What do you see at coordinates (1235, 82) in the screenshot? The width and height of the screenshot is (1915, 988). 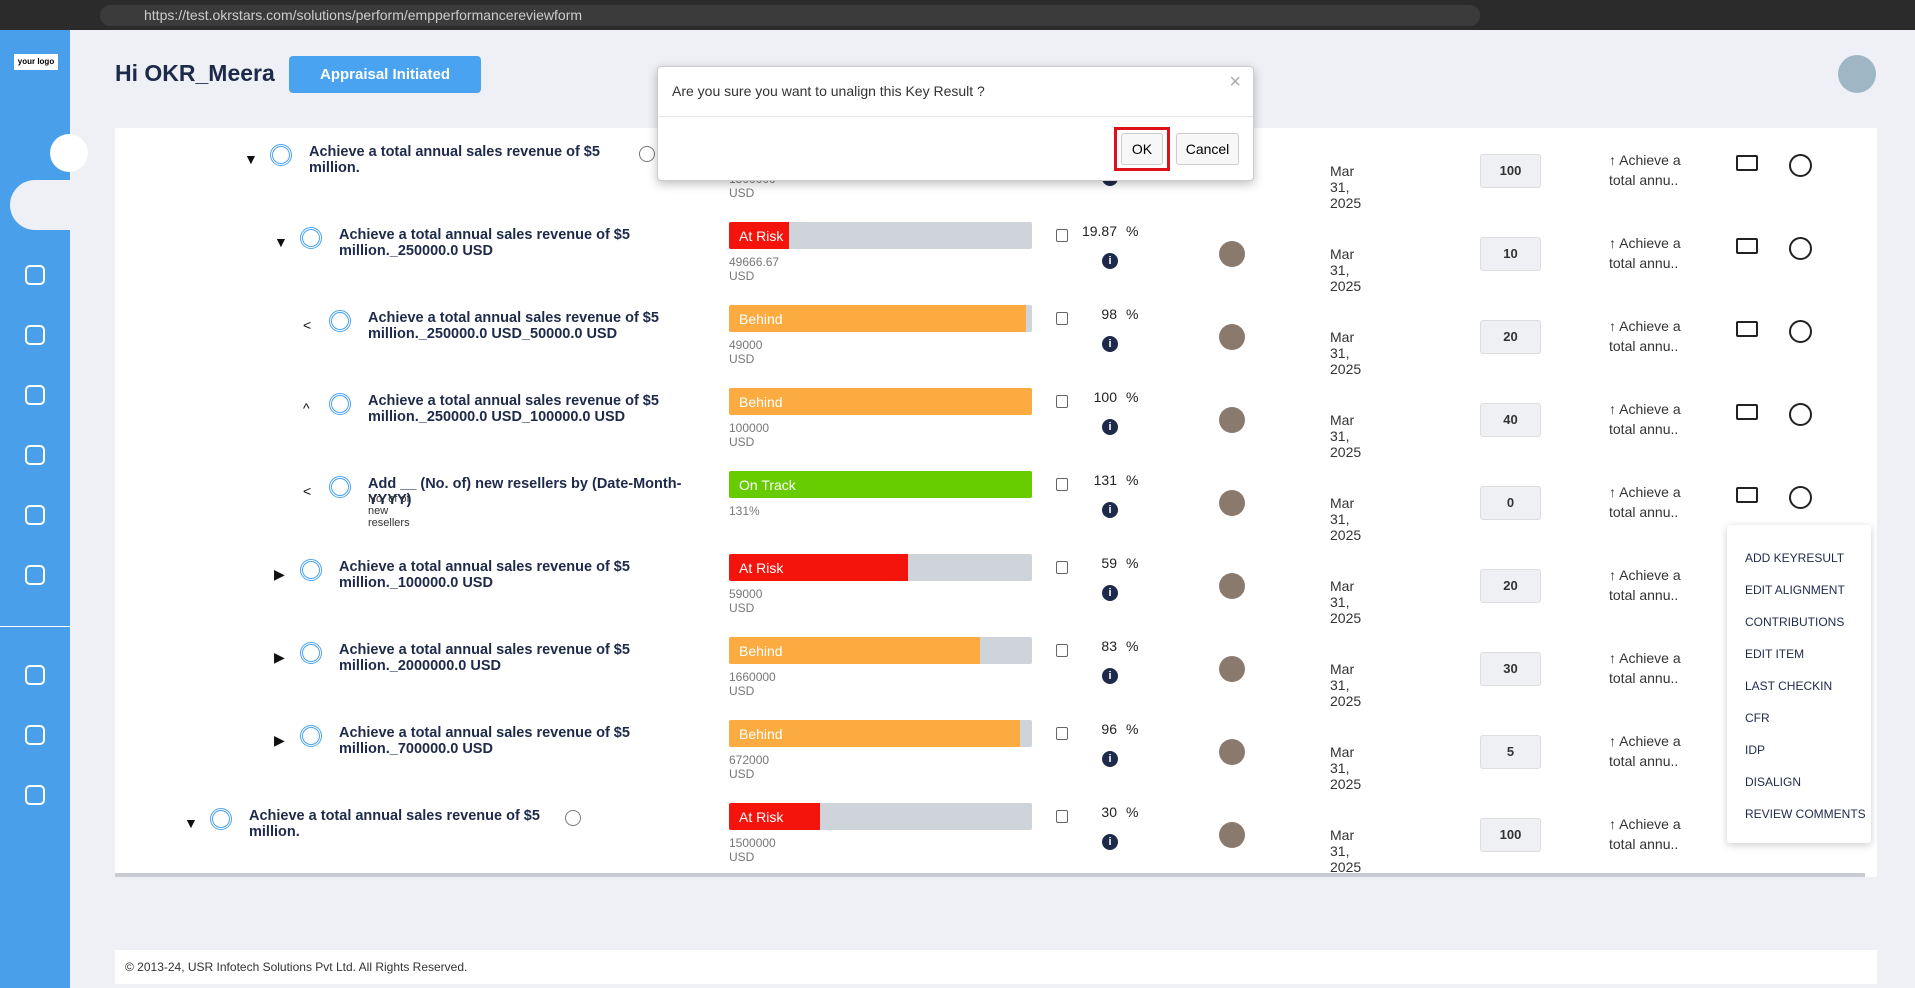 I see `close-button: ×` at bounding box center [1235, 82].